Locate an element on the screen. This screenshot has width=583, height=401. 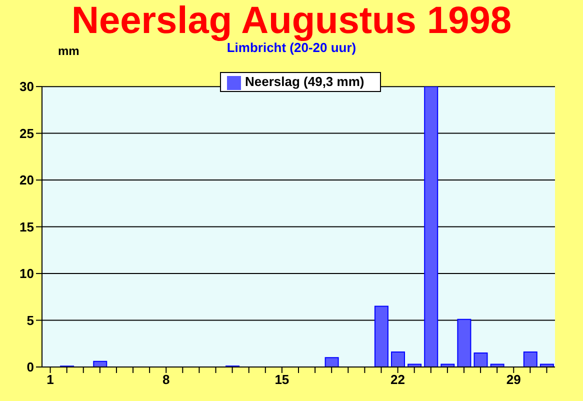
y-tick-label: 20 is located at coordinates (27, 180).